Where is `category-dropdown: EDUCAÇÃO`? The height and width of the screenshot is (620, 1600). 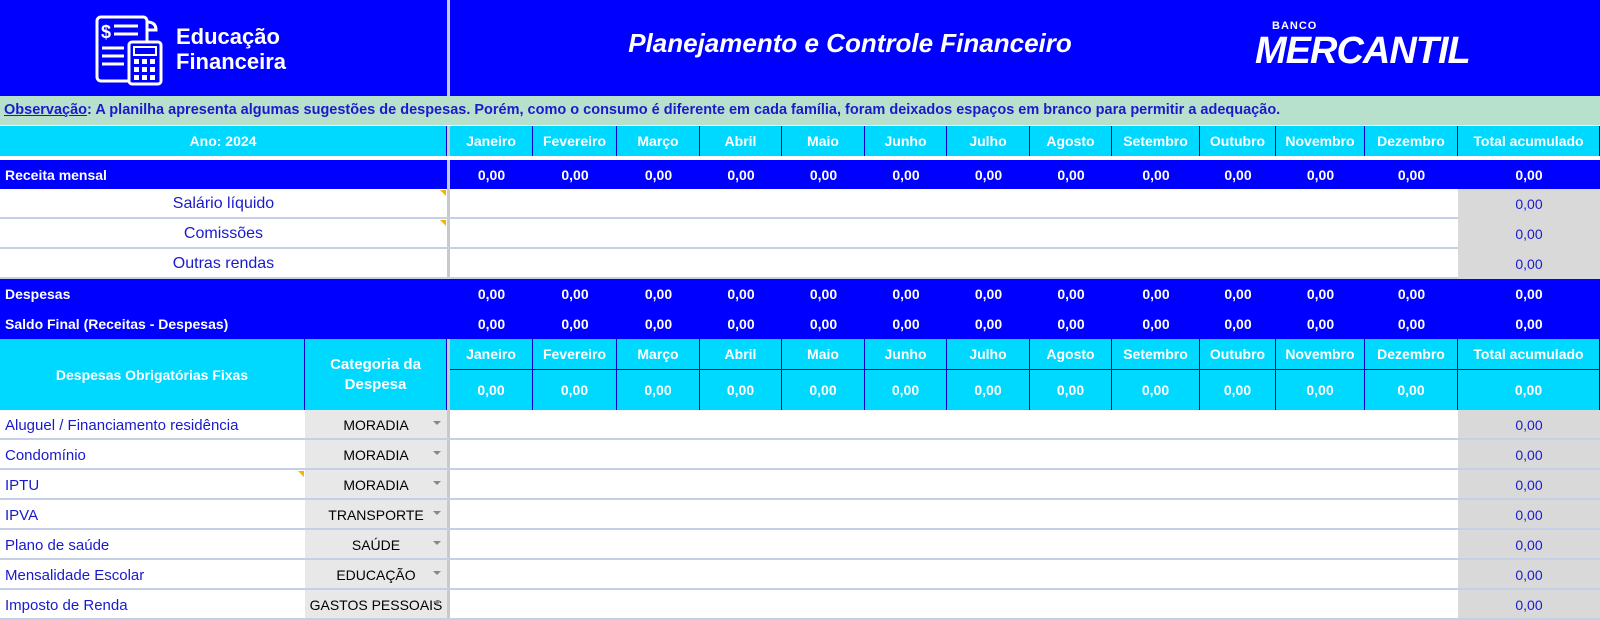
category-dropdown: EDUCAÇÃO is located at coordinates (376, 575).